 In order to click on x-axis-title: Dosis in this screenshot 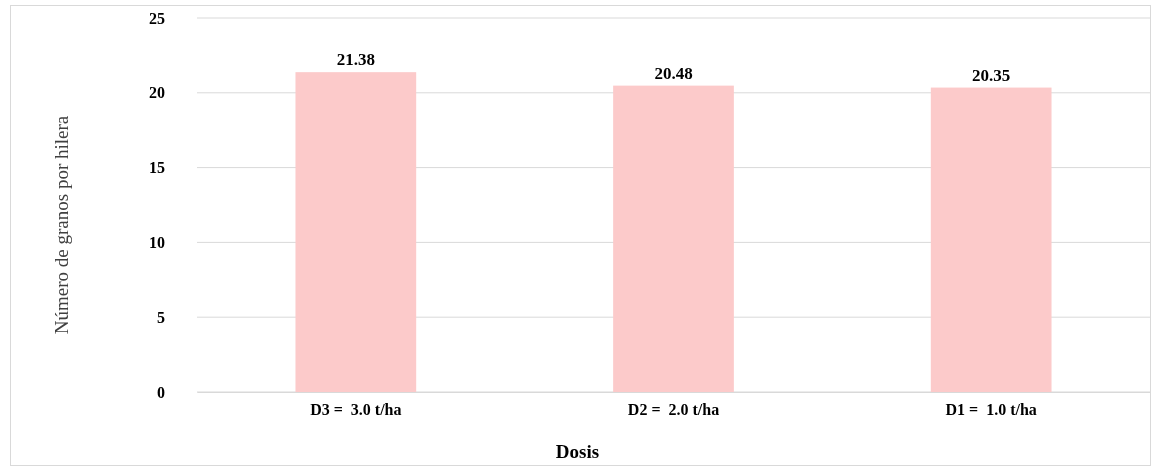, I will do `click(577, 451)`.